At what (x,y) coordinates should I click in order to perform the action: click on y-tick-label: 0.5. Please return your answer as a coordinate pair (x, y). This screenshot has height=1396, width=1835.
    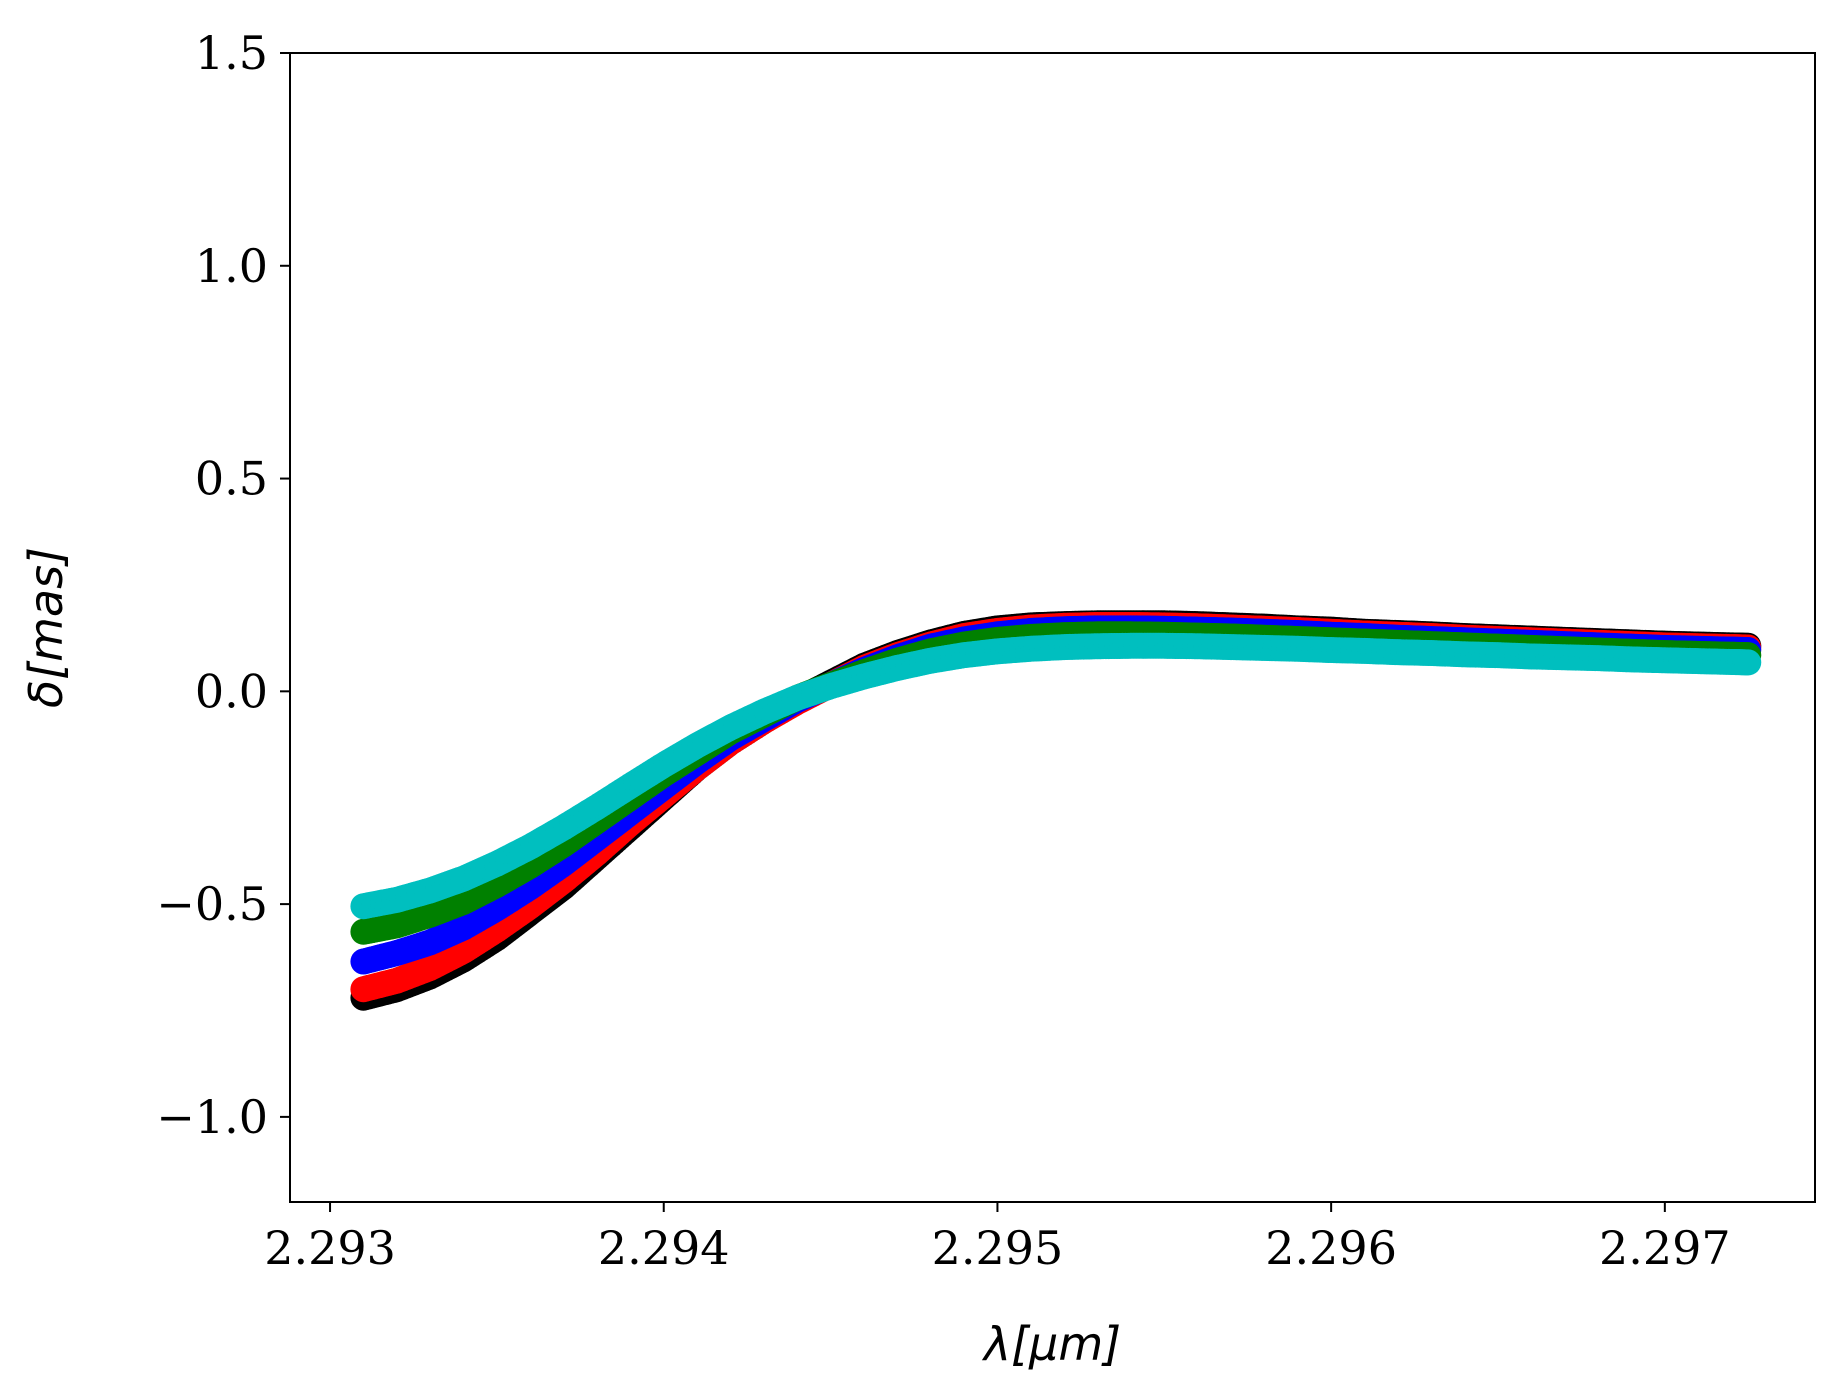
    Looking at the image, I should click on (231, 479).